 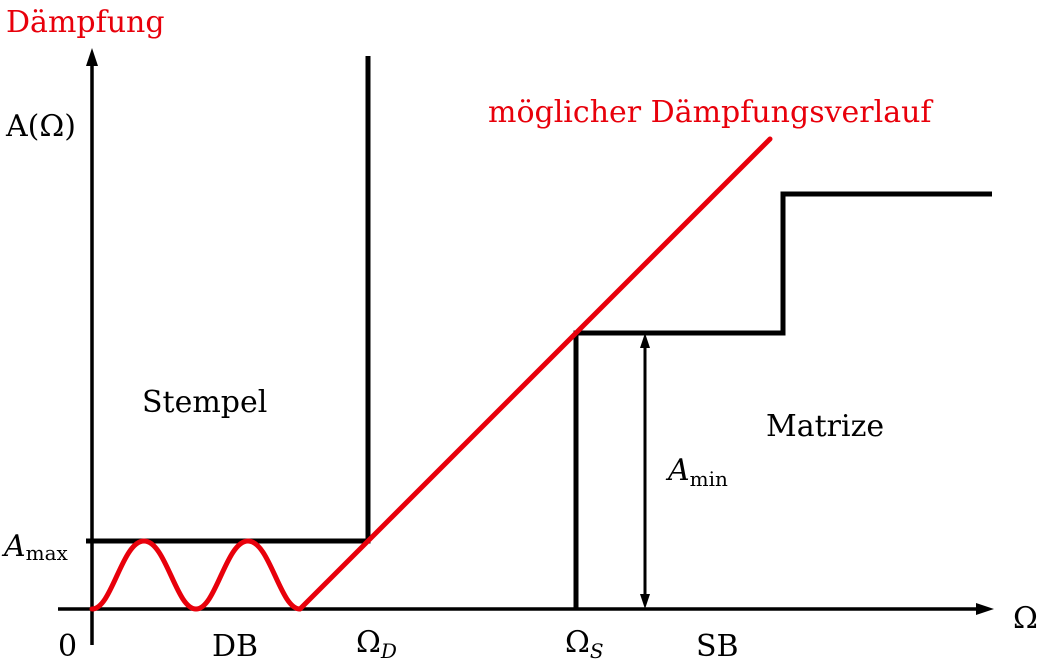 What do you see at coordinates (196, 575) in the screenshot?
I see `damping-curve-ripple` at bounding box center [196, 575].